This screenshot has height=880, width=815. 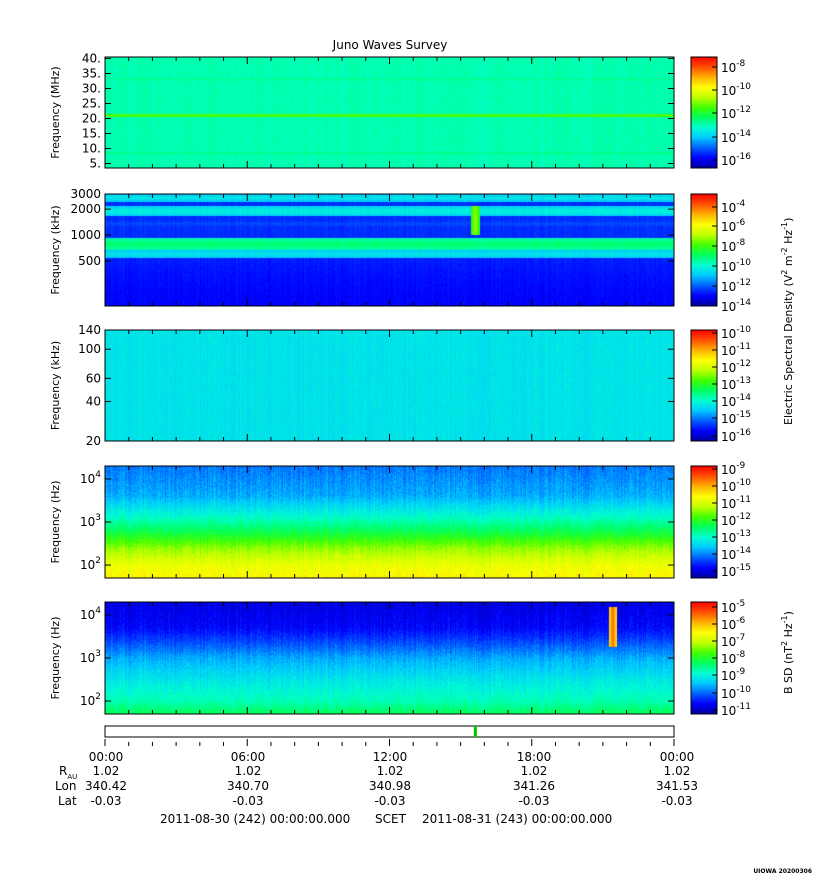 What do you see at coordinates (677, 786) in the screenshot?
I see `ephemeris-lon: 341.53` at bounding box center [677, 786].